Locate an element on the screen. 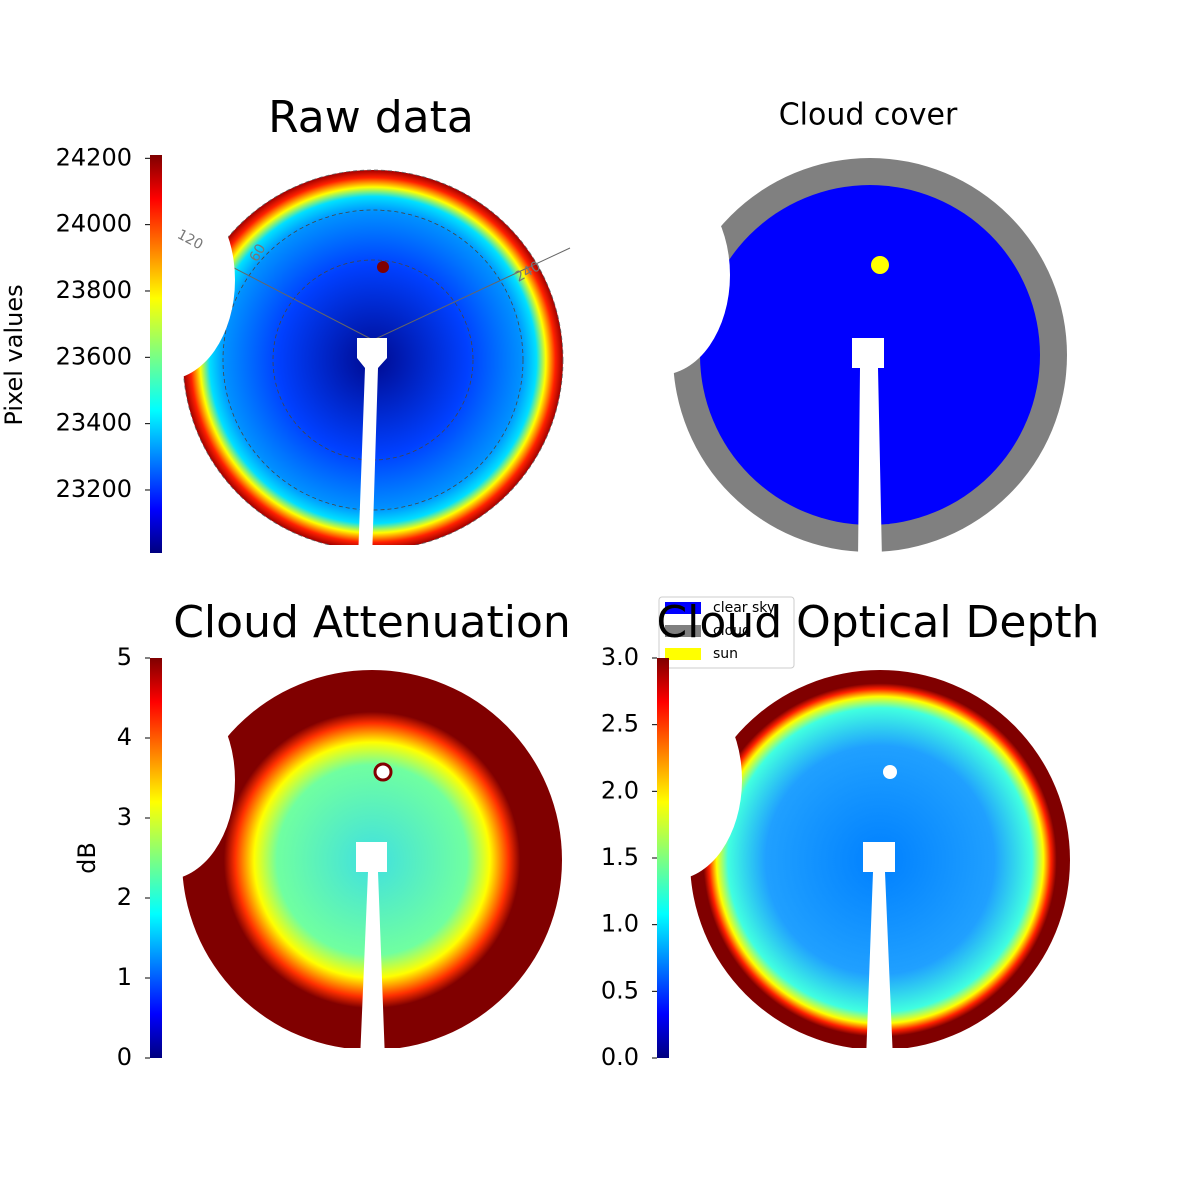 The image size is (1200, 1200). colorbar-tick-label: 2.5 is located at coordinates (620, 724).